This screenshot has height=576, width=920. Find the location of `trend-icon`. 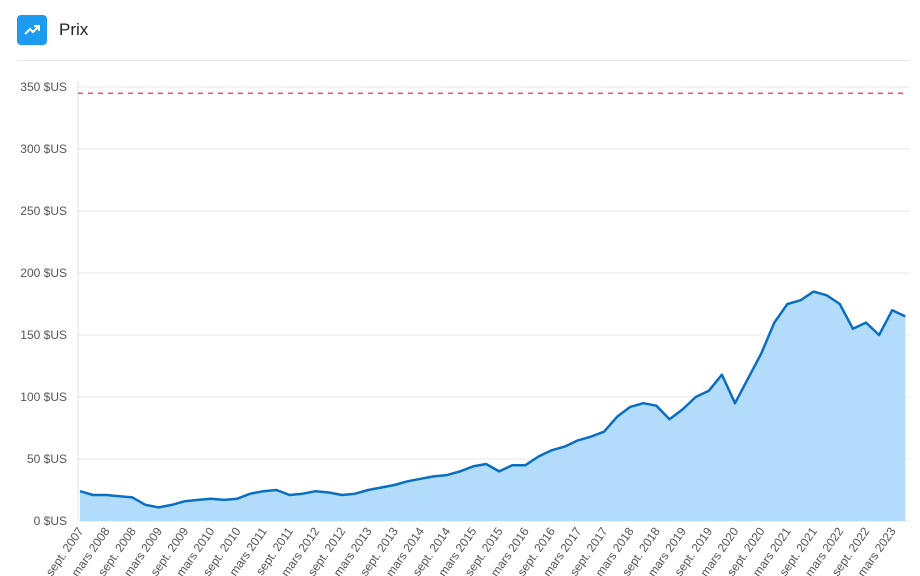

trend-icon is located at coordinates (32, 30).